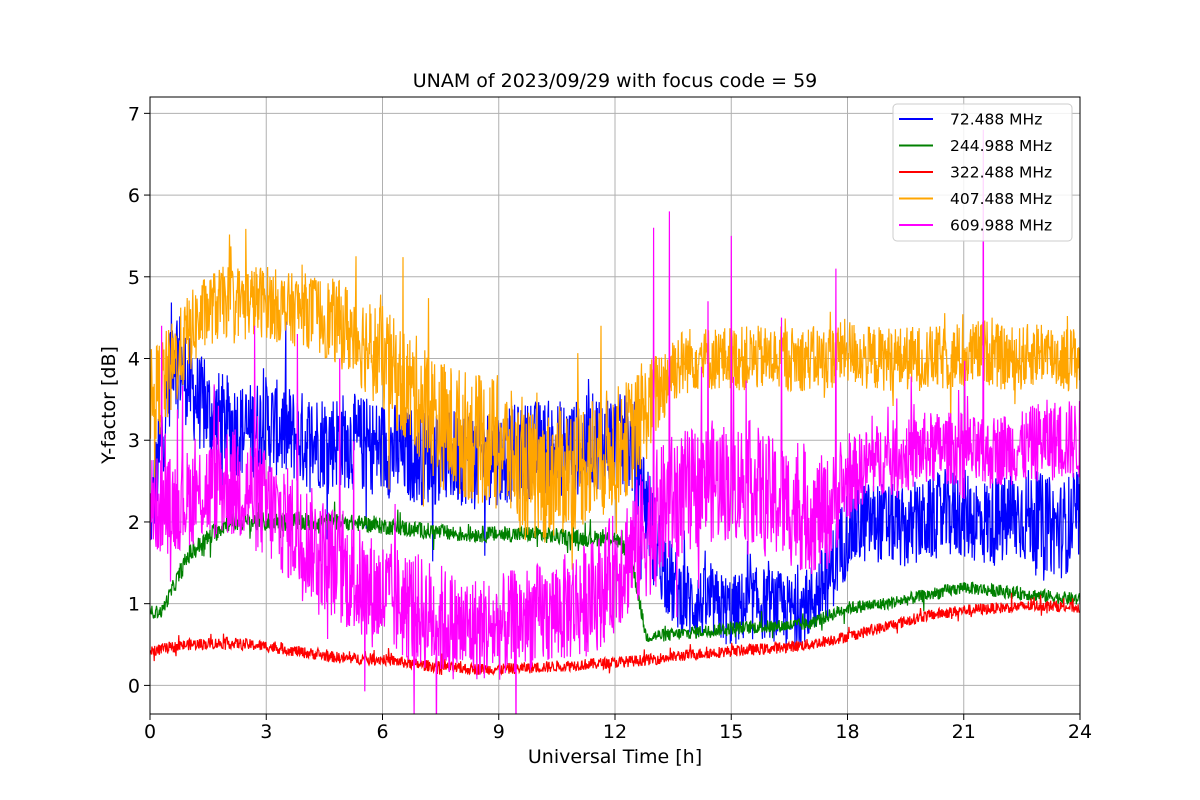 The image size is (1200, 800). What do you see at coordinates (615, 732) in the screenshot?
I see `x-tick-label: 12` at bounding box center [615, 732].